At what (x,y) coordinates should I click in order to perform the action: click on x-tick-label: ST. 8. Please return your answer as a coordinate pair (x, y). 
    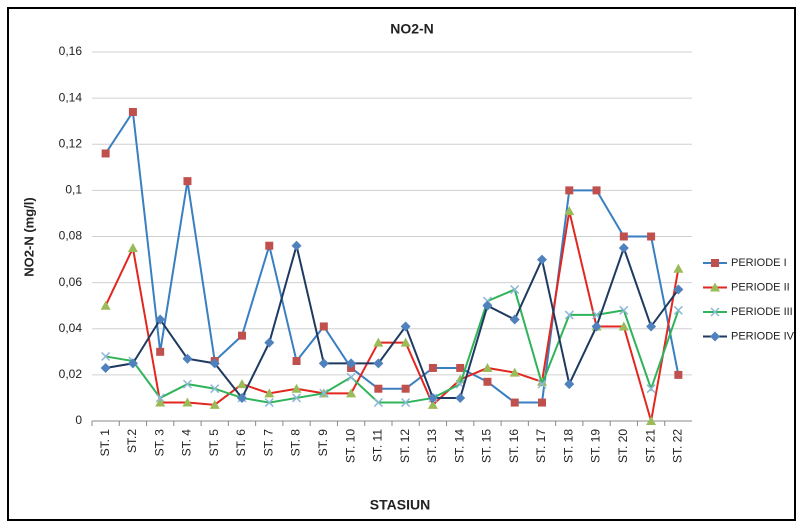
    Looking at the image, I should click on (296, 443).